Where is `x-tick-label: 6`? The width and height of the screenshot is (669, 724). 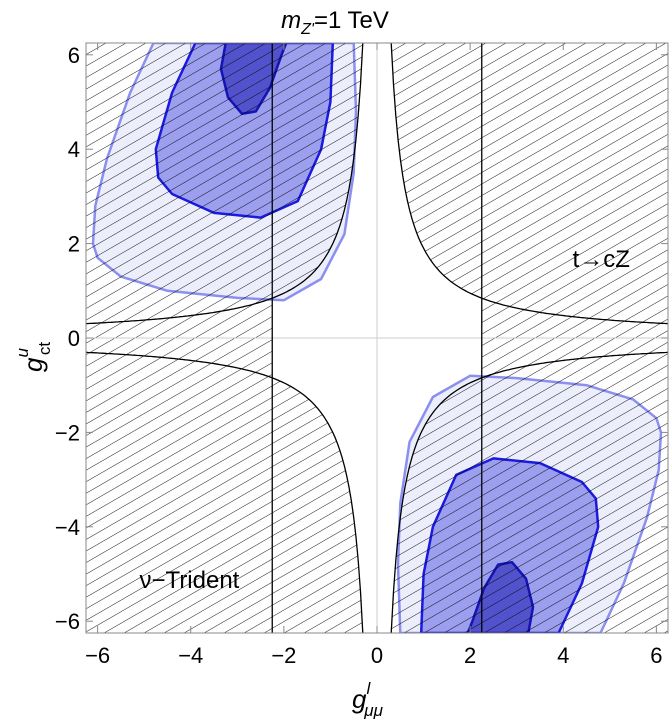
x-tick-label: 6 is located at coordinates (656, 655).